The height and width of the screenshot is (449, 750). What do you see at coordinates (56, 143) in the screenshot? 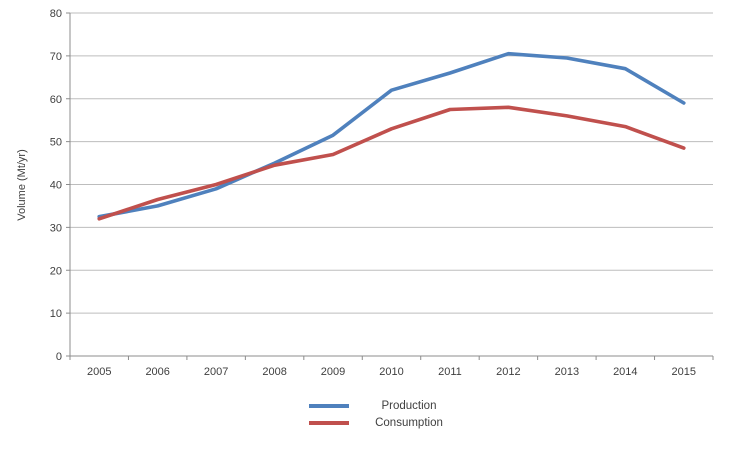
I see `y-tick-label: 50` at bounding box center [56, 143].